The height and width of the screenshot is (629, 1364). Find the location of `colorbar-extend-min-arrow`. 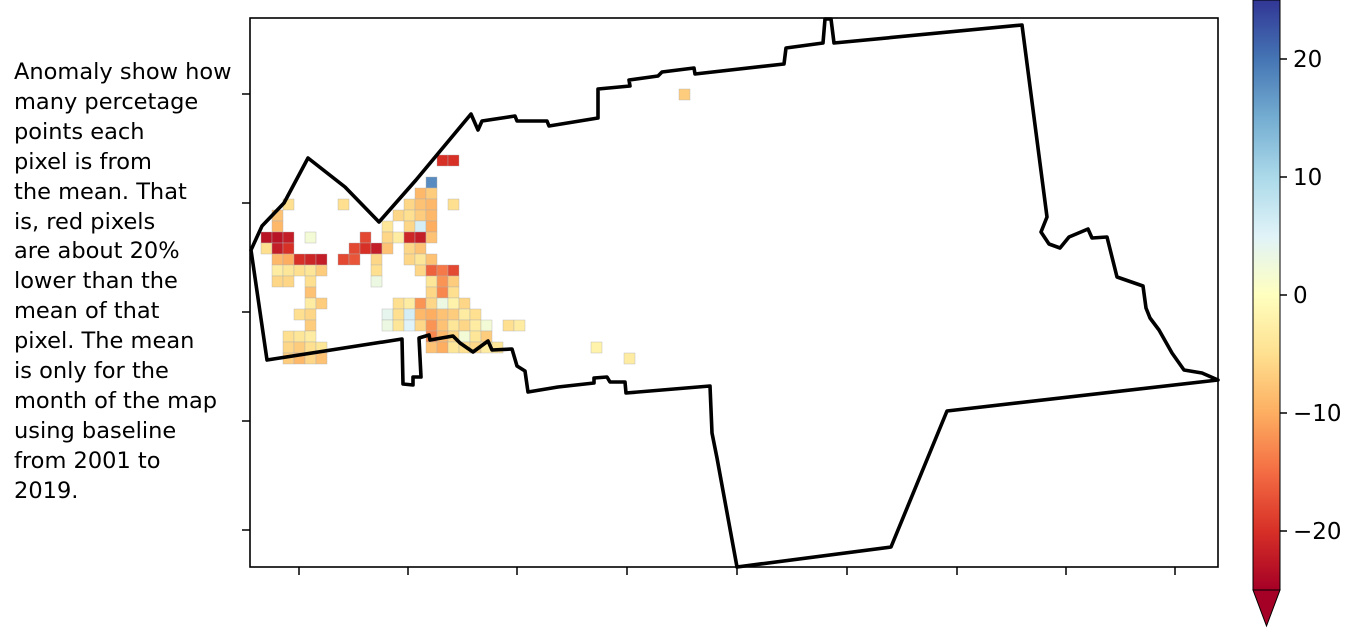

colorbar-extend-min-arrow is located at coordinates (1266, 608).